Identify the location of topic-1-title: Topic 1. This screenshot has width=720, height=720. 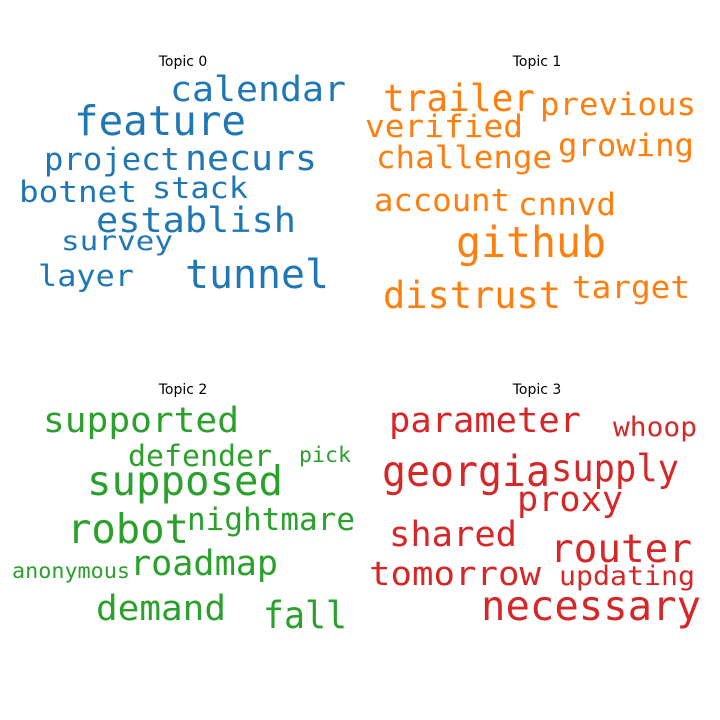
(537, 62).